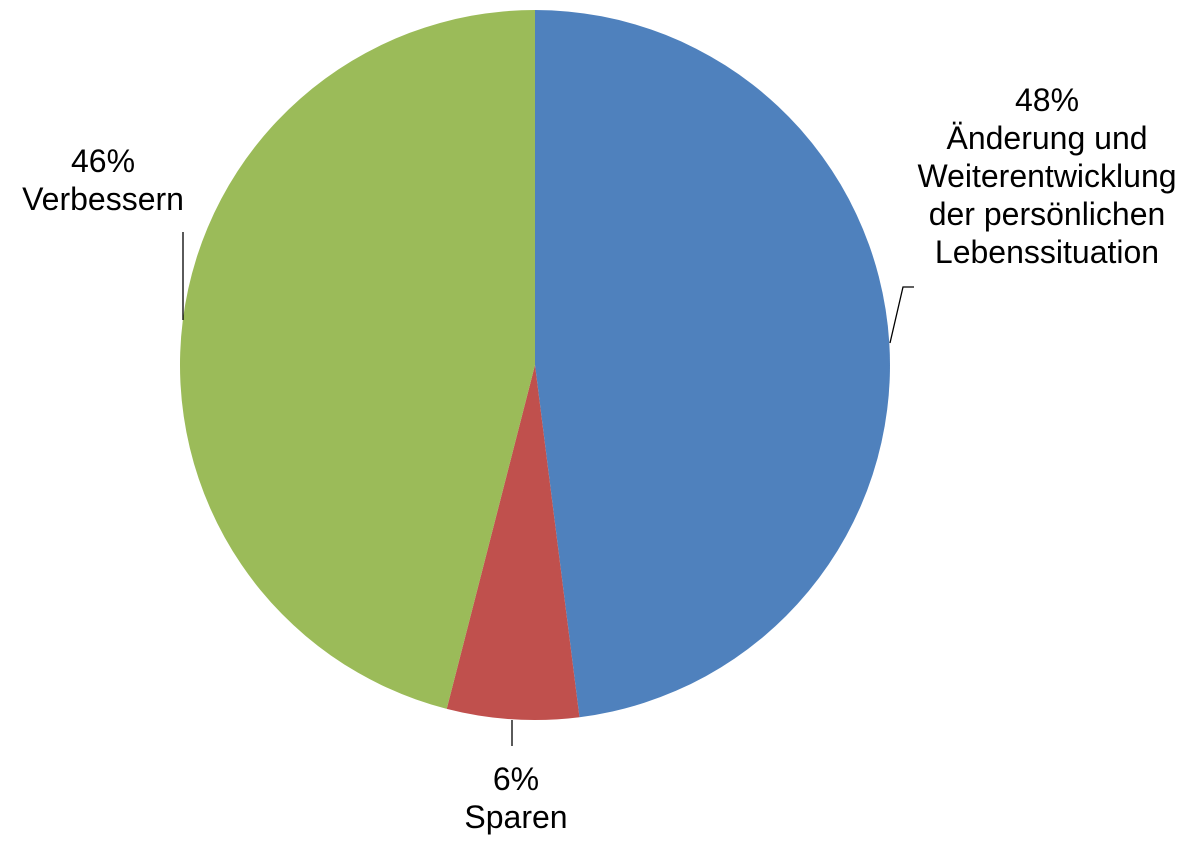 This screenshot has width=1192, height=842. What do you see at coordinates (103, 180) in the screenshot?
I see `data-label-3: 46% Verbessern` at bounding box center [103, 180].